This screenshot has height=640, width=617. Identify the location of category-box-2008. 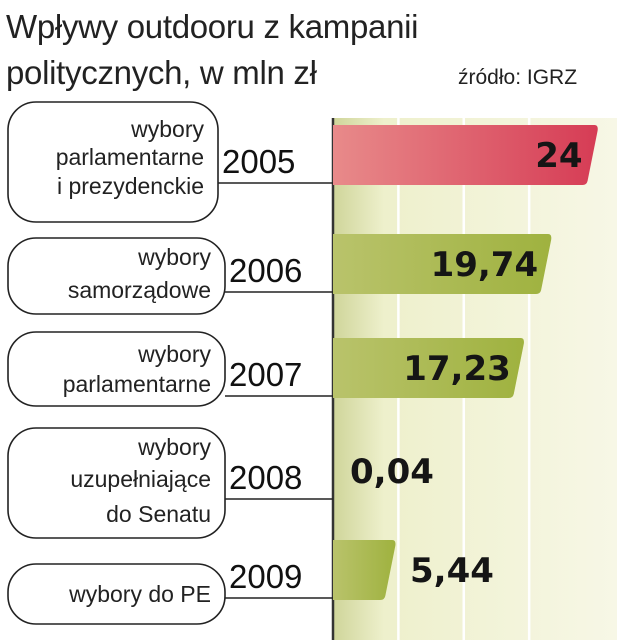
(116, 483).